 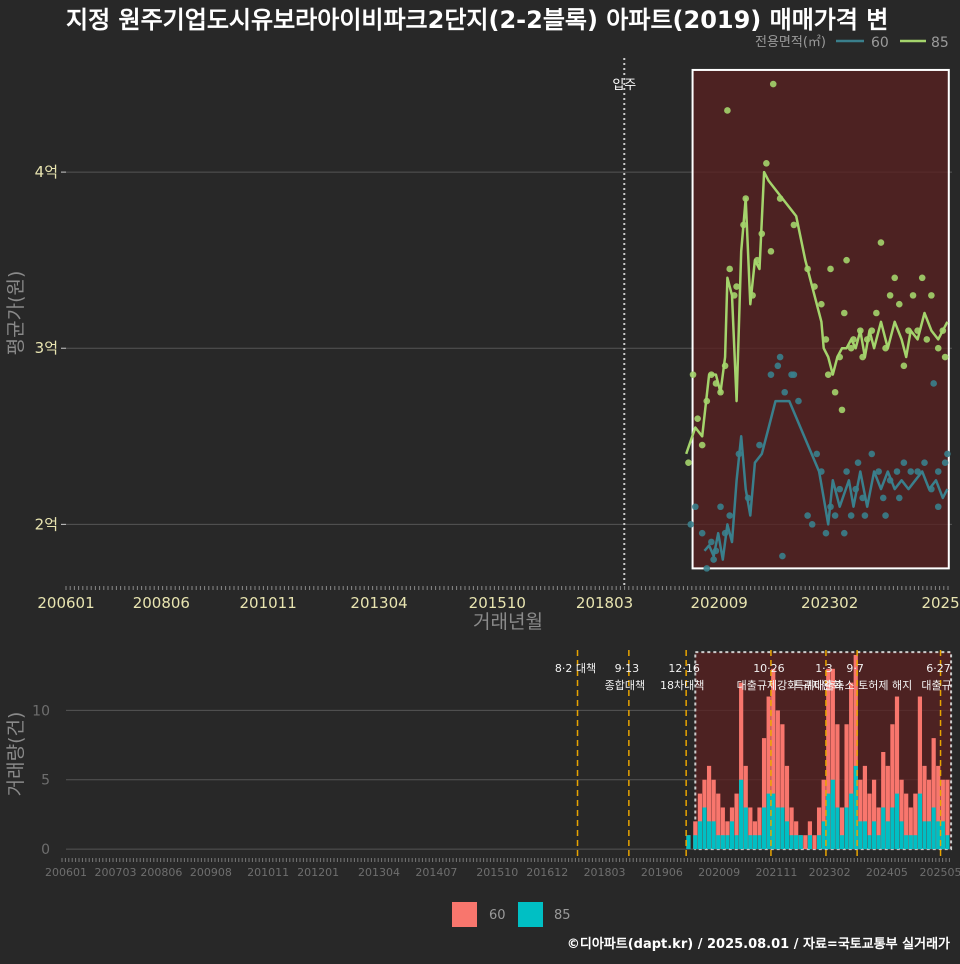 I want to click on volume-xtick-label: 202302, so click(x=830, y=872).